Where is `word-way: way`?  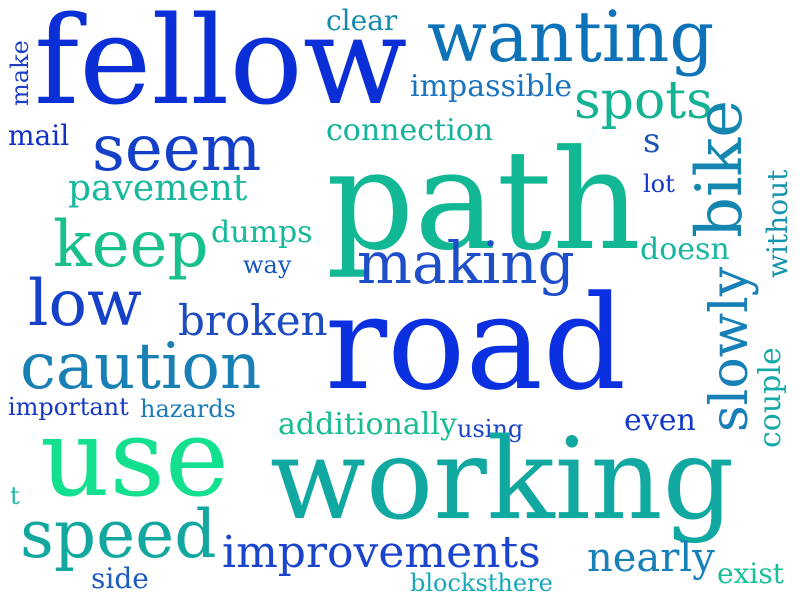 word-way: way is located at coordinates (267, 265).